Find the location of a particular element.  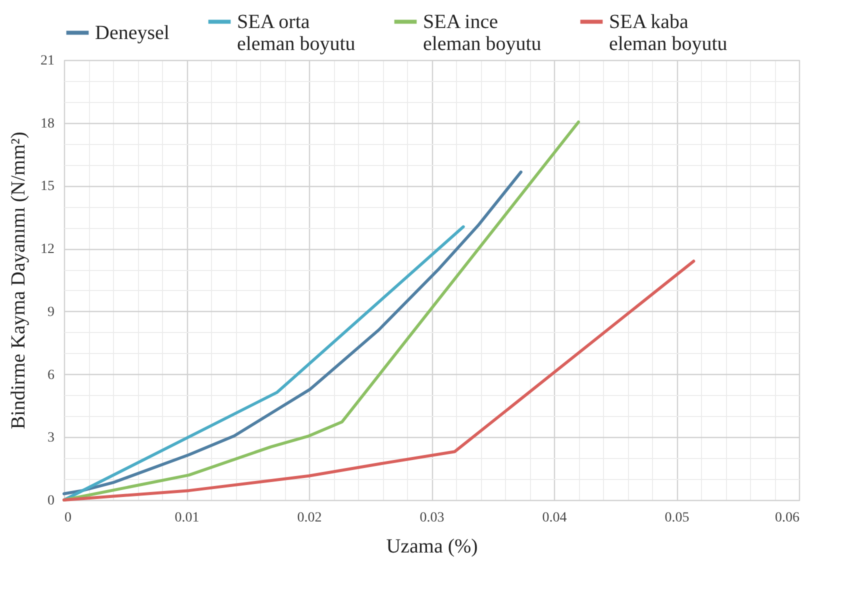

y-tick-label: 0 is located at coordinates (51, 501).